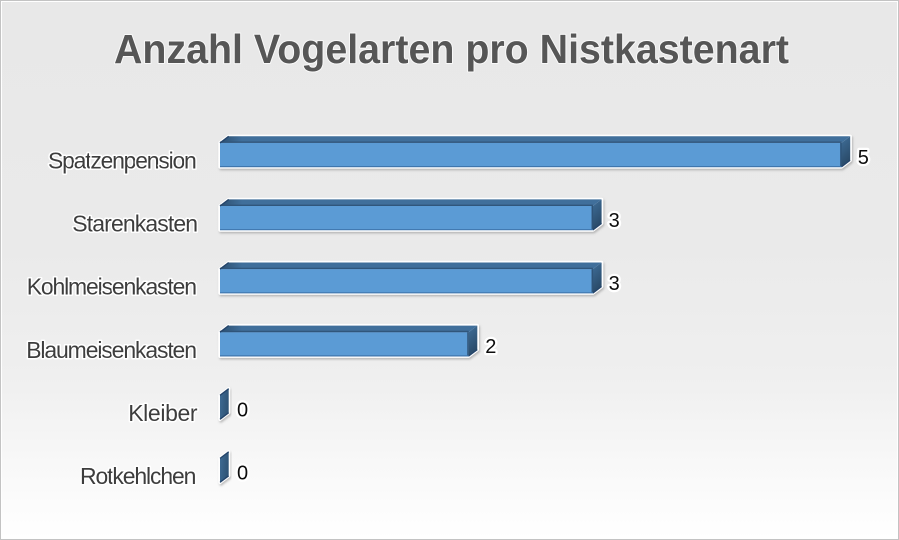 This screenshot has height=540, width=899. What do you see at coordinates (163, 413) in the screenshot?
I see `svg-text: Kleiber` at bounding box center [163, 413].